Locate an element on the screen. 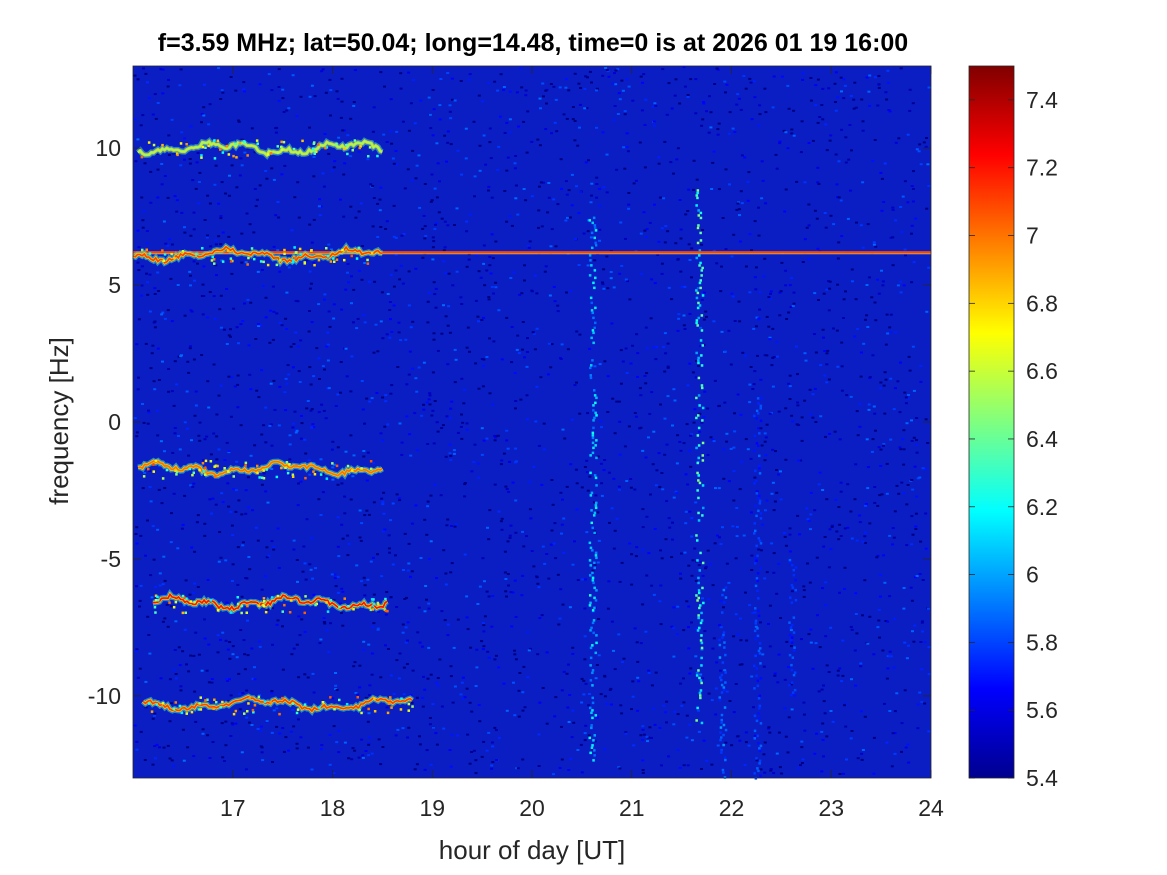 Image resolution: width=1167 pixels, height=875 pixels. trace is located at coordinates (278, 705).